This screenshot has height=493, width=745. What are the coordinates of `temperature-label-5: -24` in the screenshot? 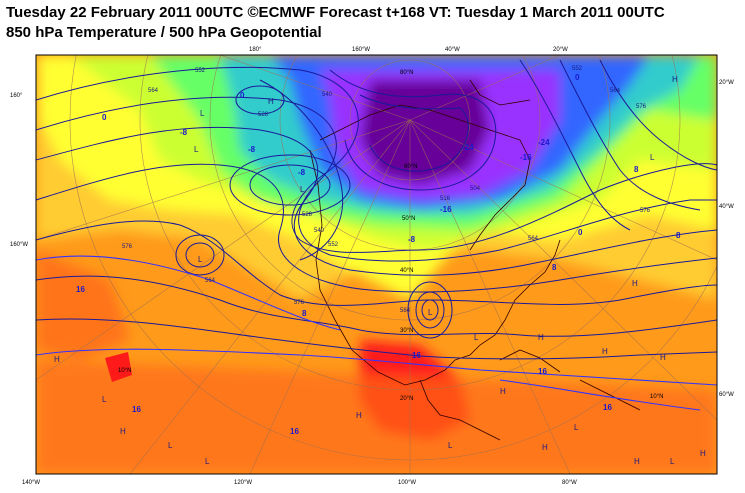 It's located at (544, 142).